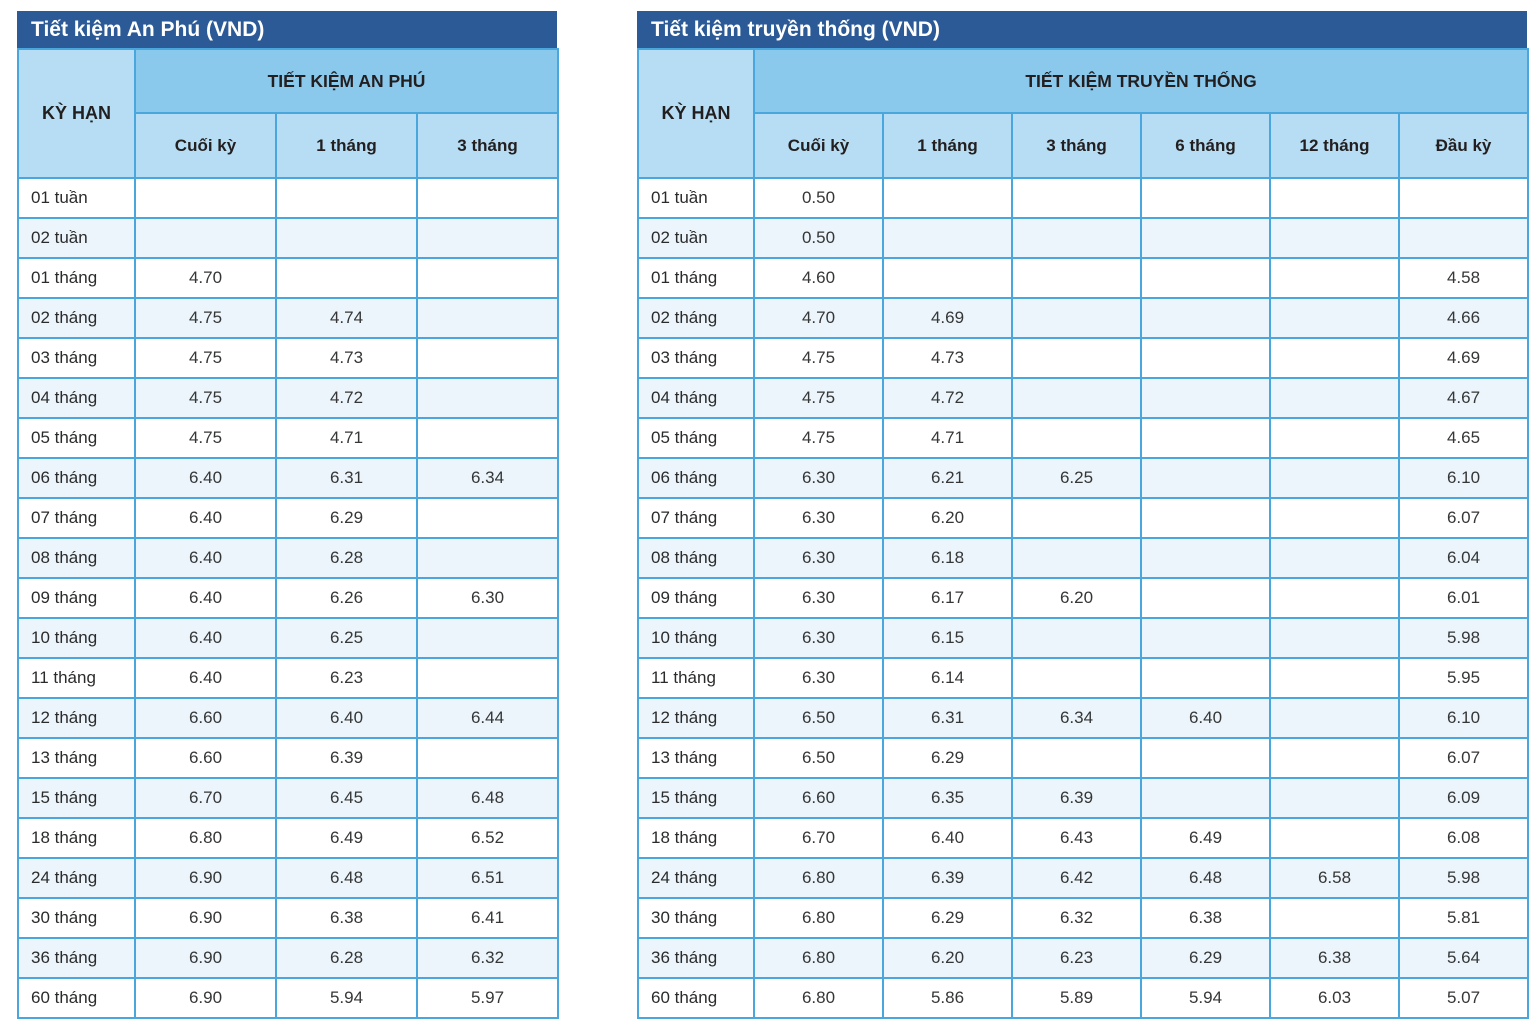  I want to click on table-row: 02 tuần 0.50, so click(1083, 238).